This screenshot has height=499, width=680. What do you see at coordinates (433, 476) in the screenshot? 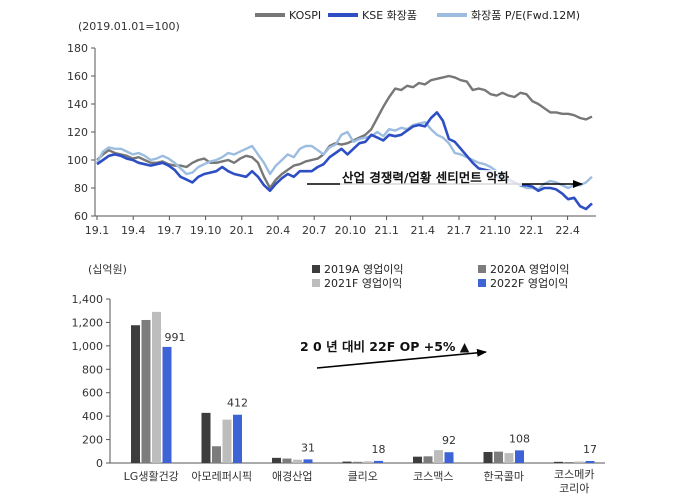
I see `bar-category-label-4: 코스맥스` at bounding box center [433, 476].